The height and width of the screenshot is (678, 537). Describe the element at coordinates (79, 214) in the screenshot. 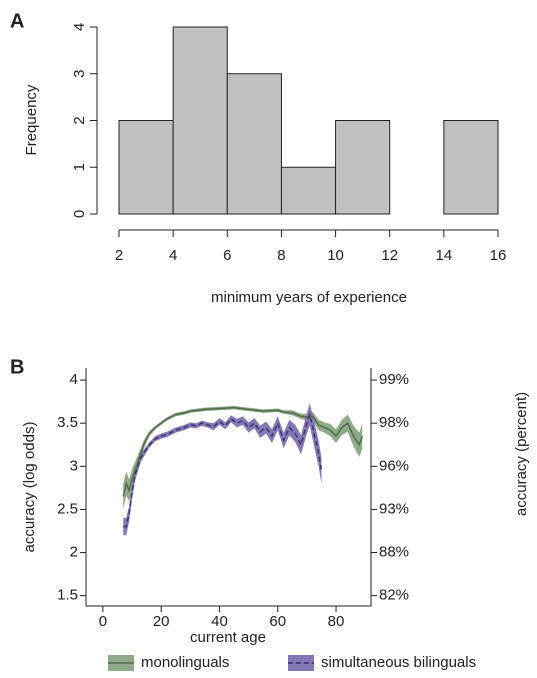

I see `y-tick-label: 0` at that location.